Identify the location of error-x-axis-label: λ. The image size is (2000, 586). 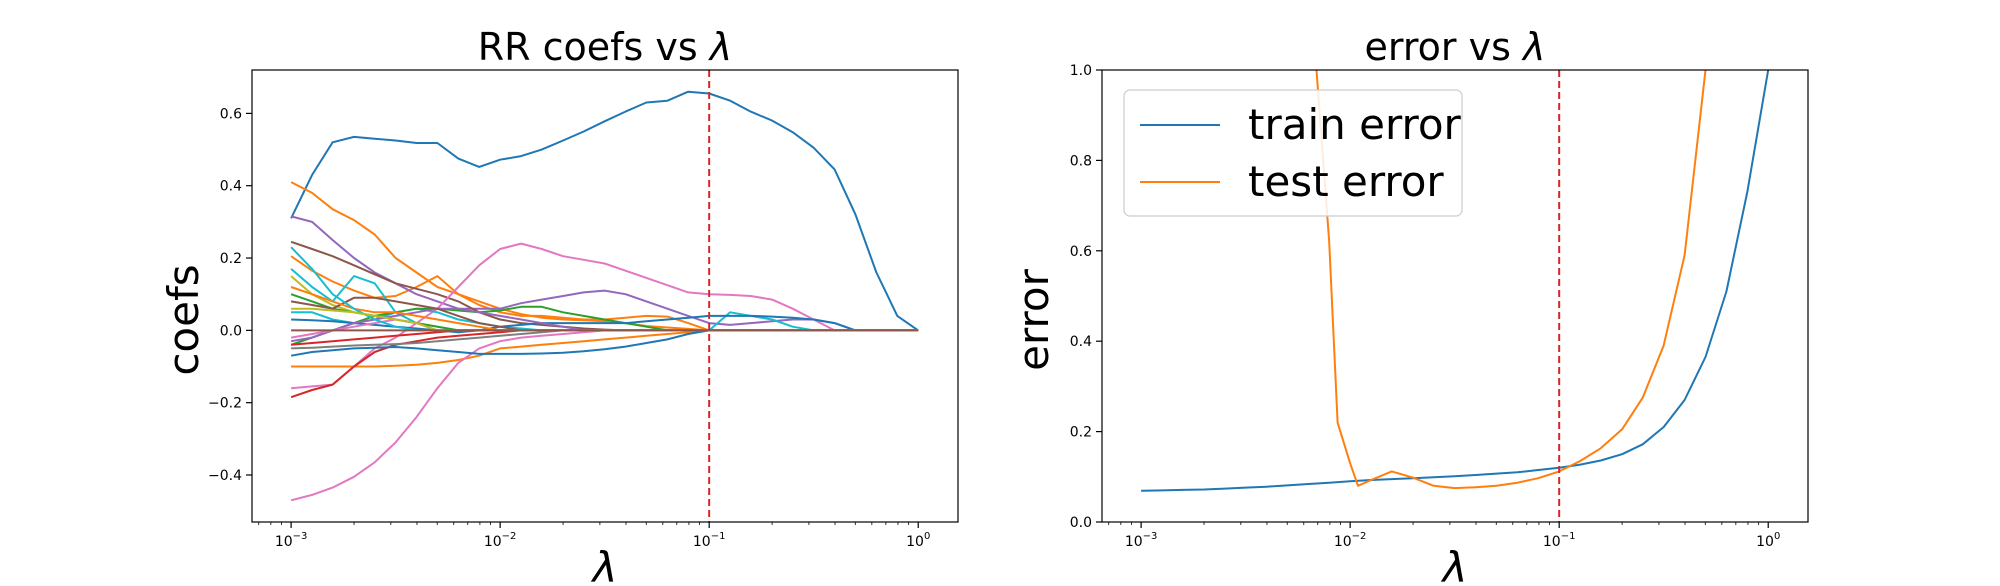
(1454, 564).